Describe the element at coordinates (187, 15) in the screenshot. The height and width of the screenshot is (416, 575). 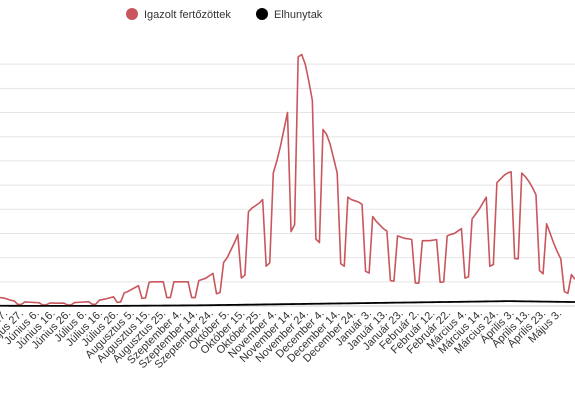
I see `legend-label-0: Igazolt fertőzöttek` at that location.